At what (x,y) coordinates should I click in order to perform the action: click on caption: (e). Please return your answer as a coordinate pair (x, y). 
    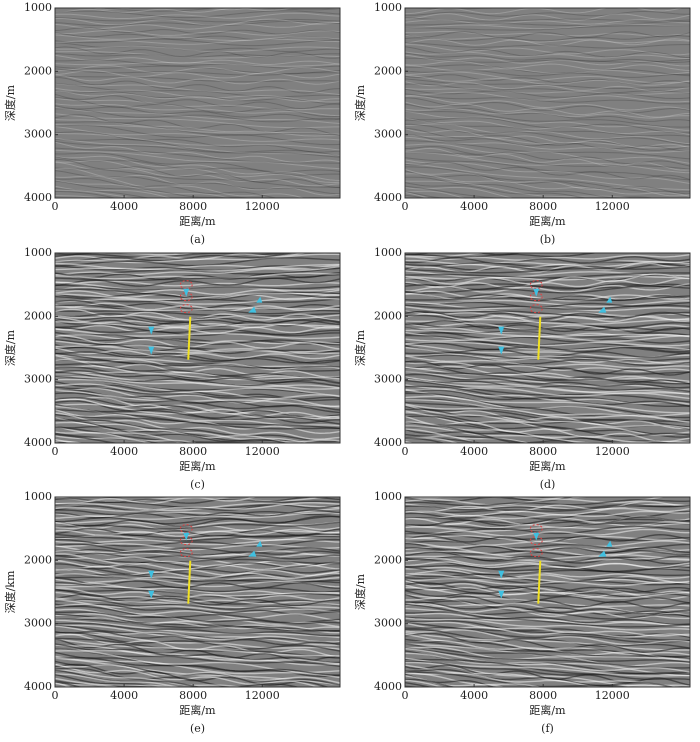
    Looking at the image, I should click on (197, 728).